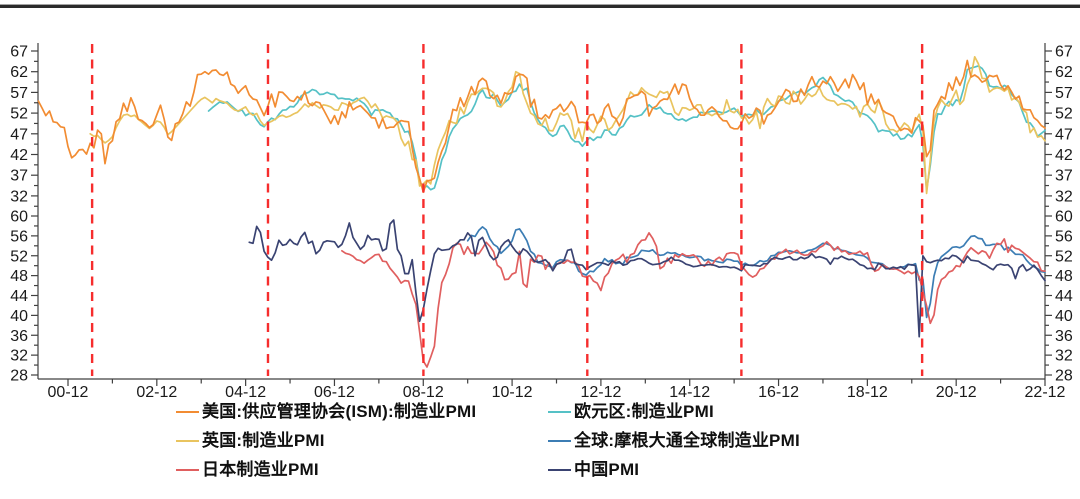 Image resolution: width=1080 pixels, height=499 pixels. I want to click on legend-item-japan: 日本制造业PMI, so click(362, 470).